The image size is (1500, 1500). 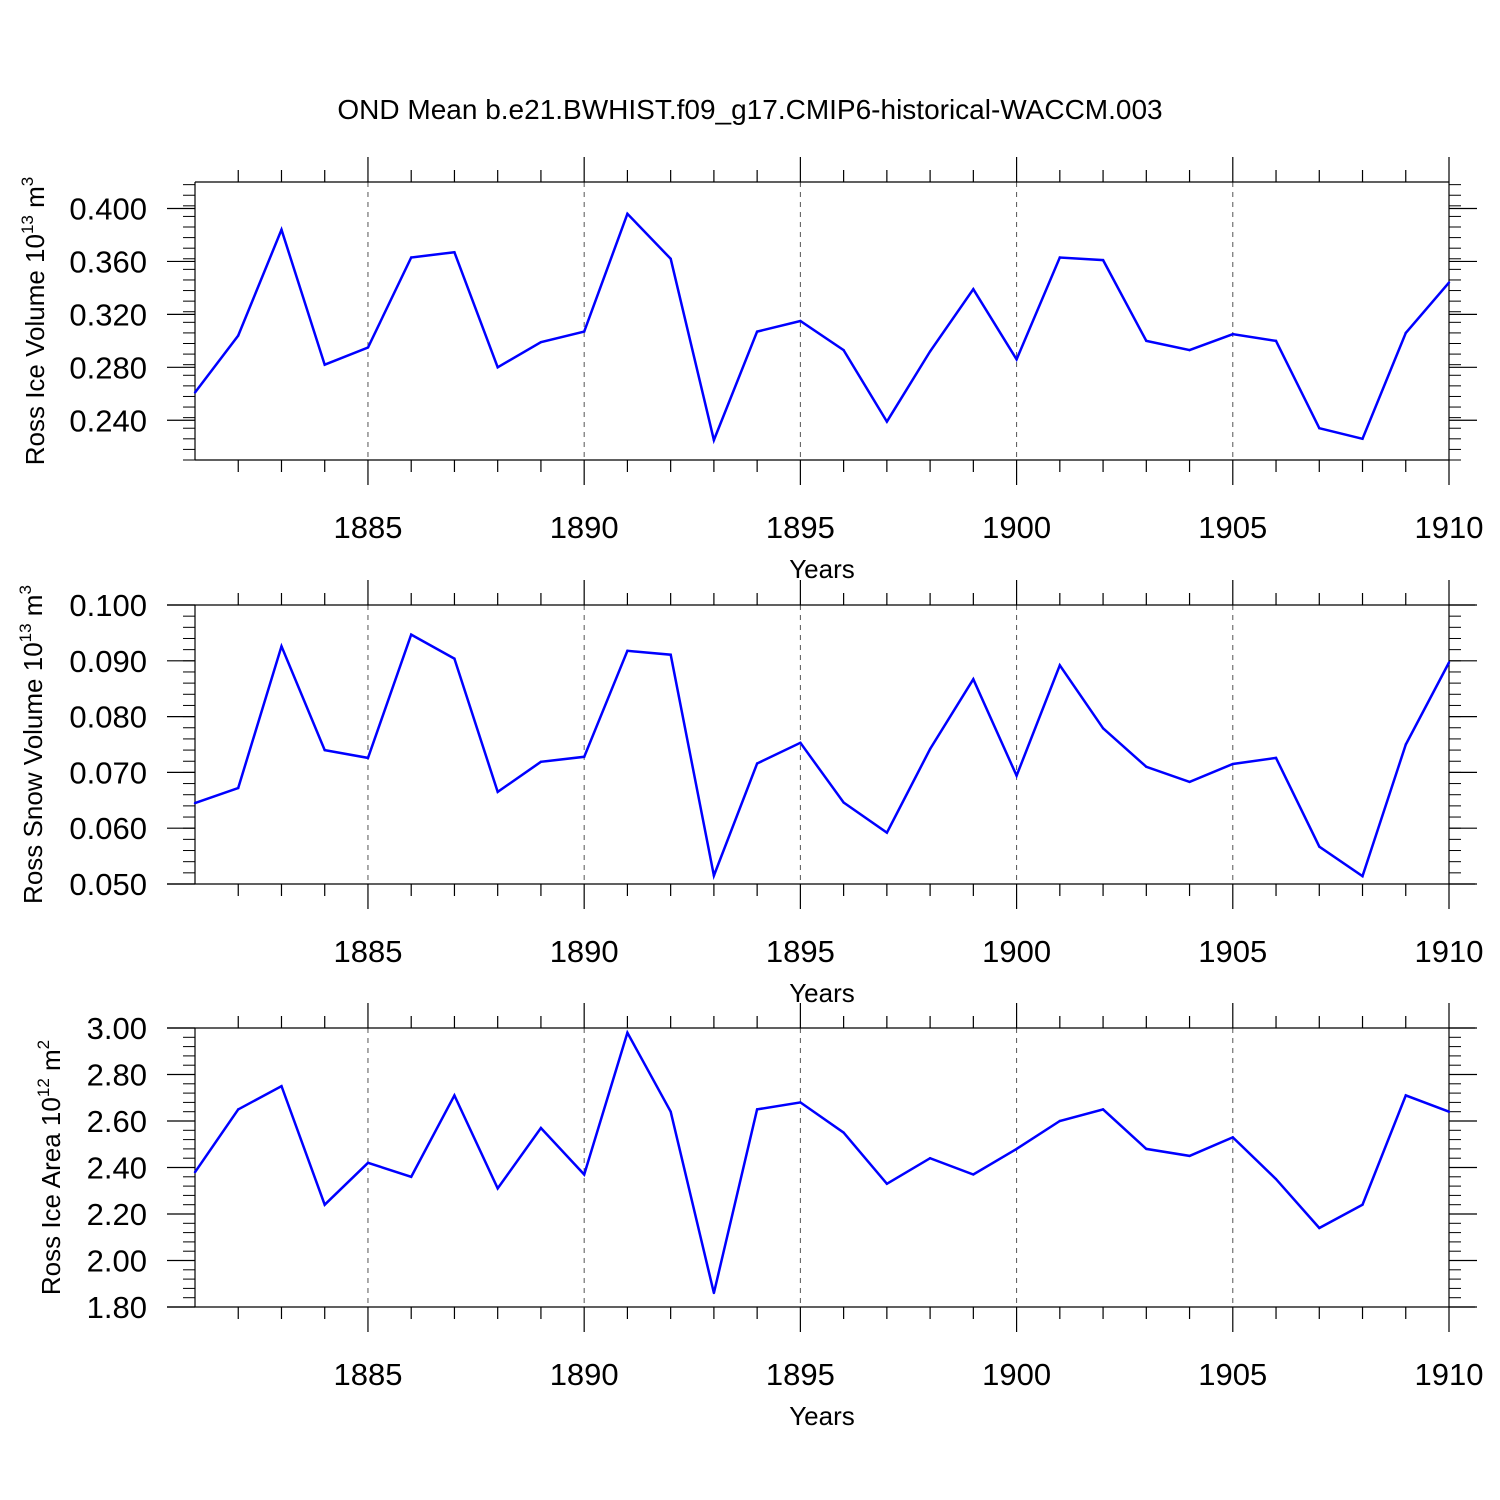 I want to click on y-tick-label: 2.00, so click(x=117, y=1261).